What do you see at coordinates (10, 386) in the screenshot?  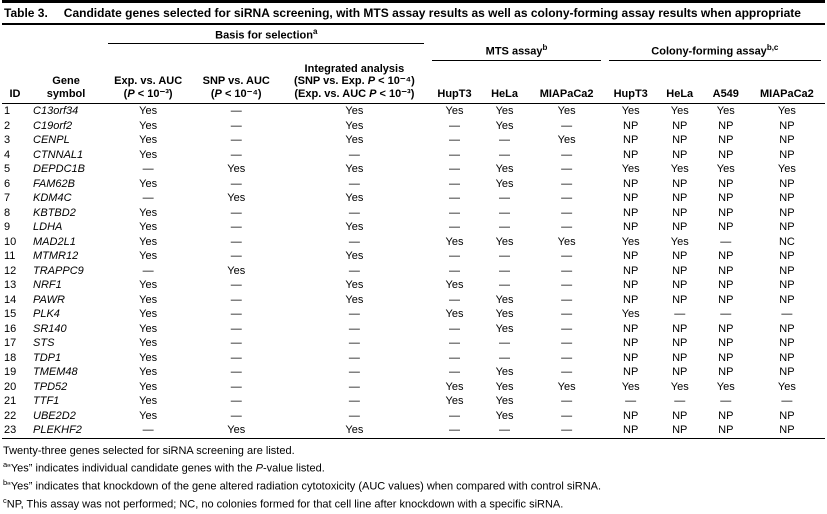 I see `id-cell: 20` at bounding box center [10, 386].